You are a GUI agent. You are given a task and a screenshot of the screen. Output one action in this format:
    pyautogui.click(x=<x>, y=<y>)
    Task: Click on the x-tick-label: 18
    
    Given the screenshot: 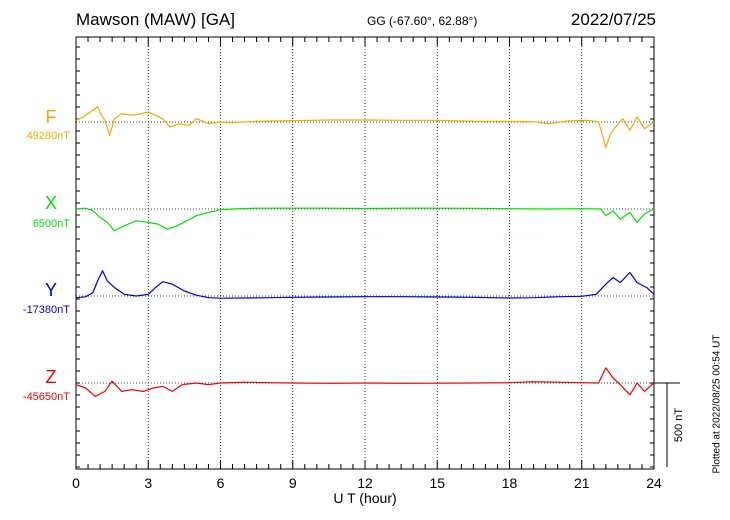 What is the action you would take?
    pyautogui.click(x=510, y=483)
    